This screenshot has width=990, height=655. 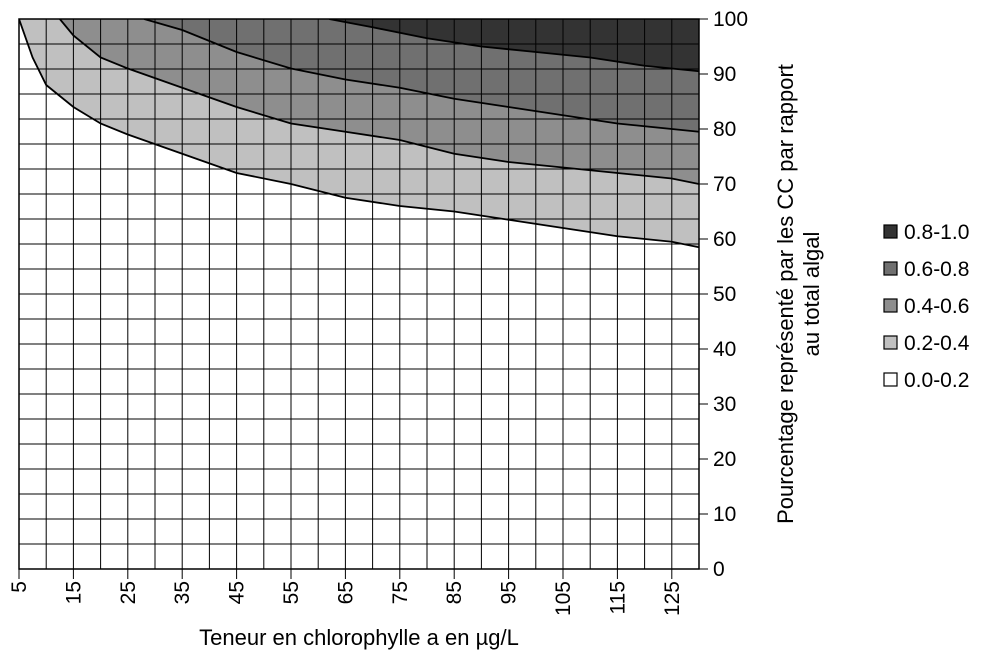 I want to click on y-tick-label: 100, so click(x=730, y=19).